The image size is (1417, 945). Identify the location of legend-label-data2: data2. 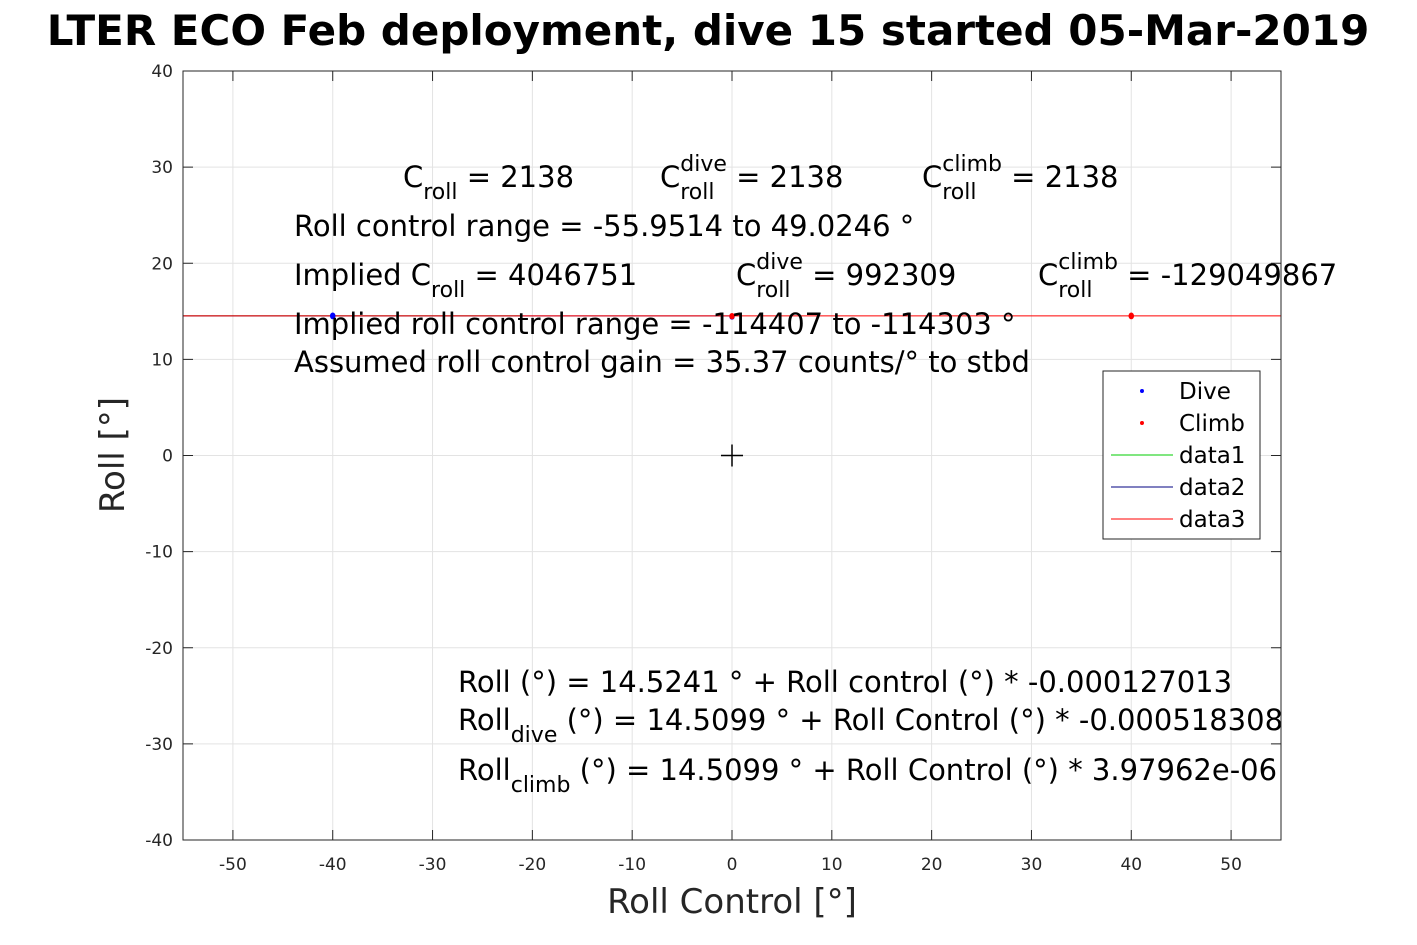
(1212, 488).